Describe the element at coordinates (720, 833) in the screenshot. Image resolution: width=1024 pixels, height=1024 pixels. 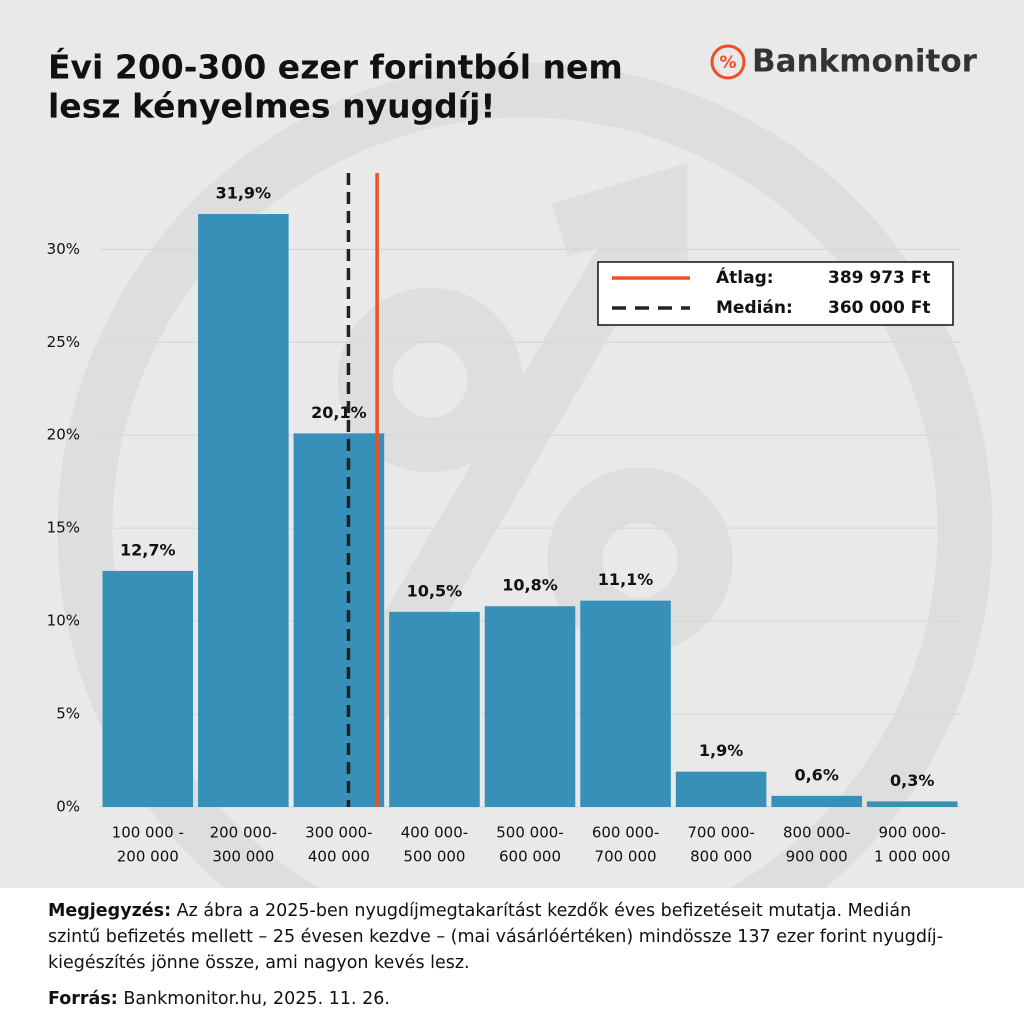
I see `x-tick-label: 700 000-` at that location.